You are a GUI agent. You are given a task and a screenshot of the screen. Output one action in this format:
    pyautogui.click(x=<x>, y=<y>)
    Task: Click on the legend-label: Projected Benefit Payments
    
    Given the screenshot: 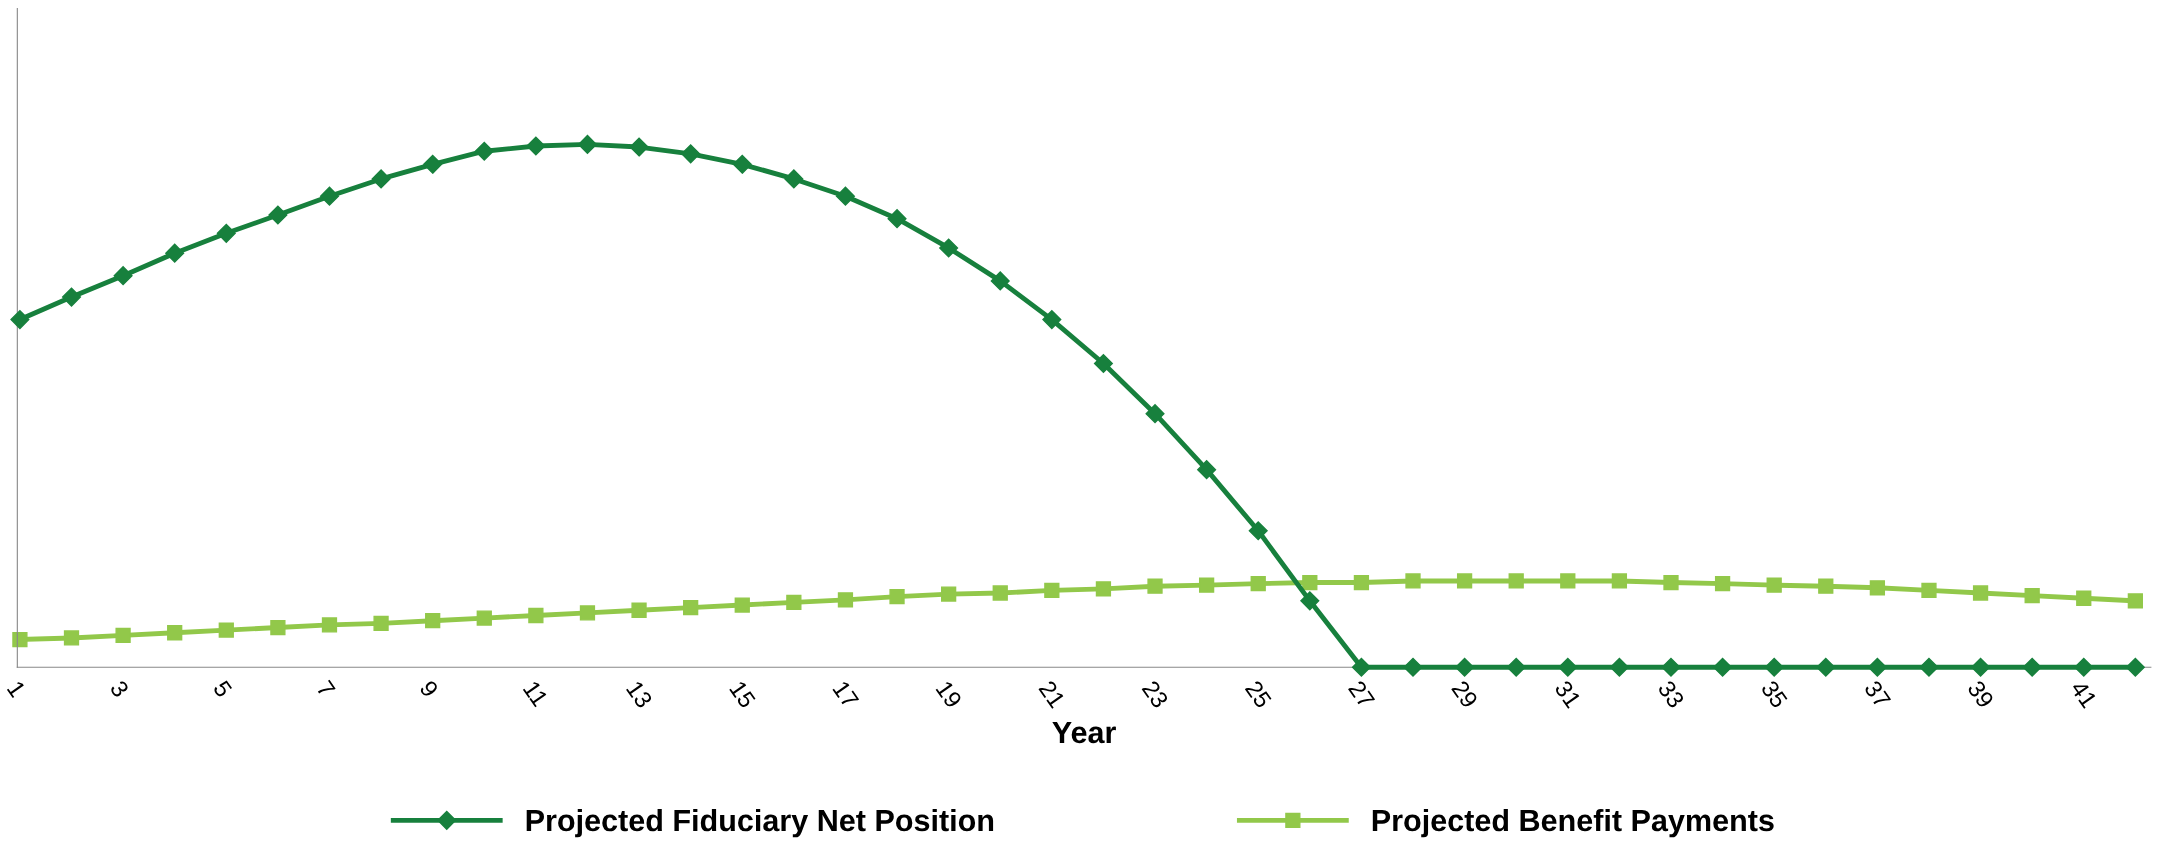 What is the action you would take?
    pyautogui.click(x=1573, y=823)
    